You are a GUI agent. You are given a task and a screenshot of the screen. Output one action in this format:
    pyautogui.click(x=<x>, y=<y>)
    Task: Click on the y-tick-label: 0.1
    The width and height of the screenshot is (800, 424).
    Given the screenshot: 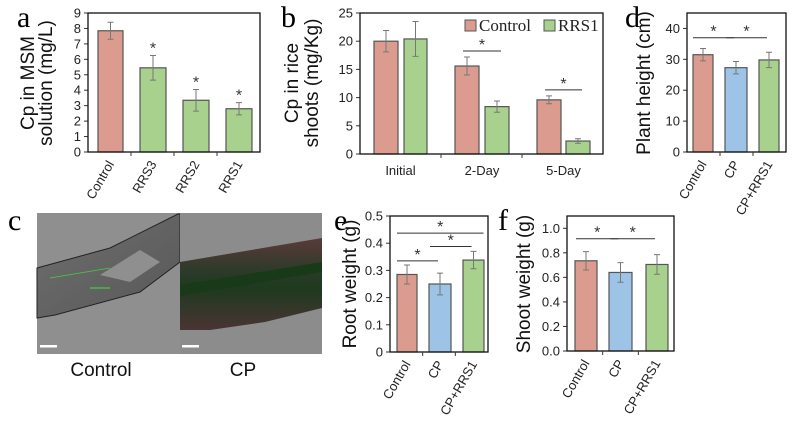 What is the action you would take?
    pyautogui.click(x=374, y=324)
    